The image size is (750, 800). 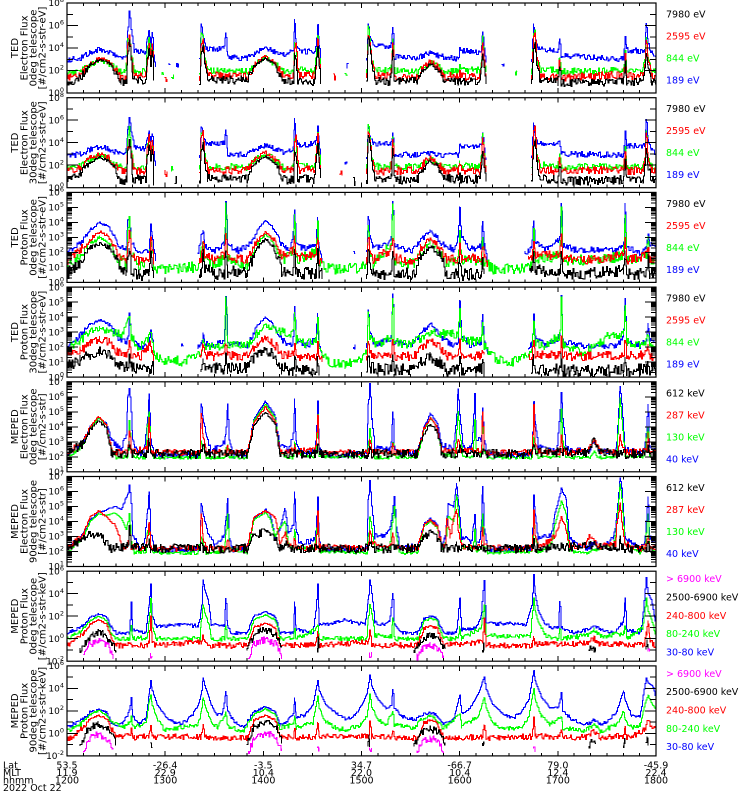 I want to click on legend-label-40-kev: 40 keV, so click(x=682, y=459).